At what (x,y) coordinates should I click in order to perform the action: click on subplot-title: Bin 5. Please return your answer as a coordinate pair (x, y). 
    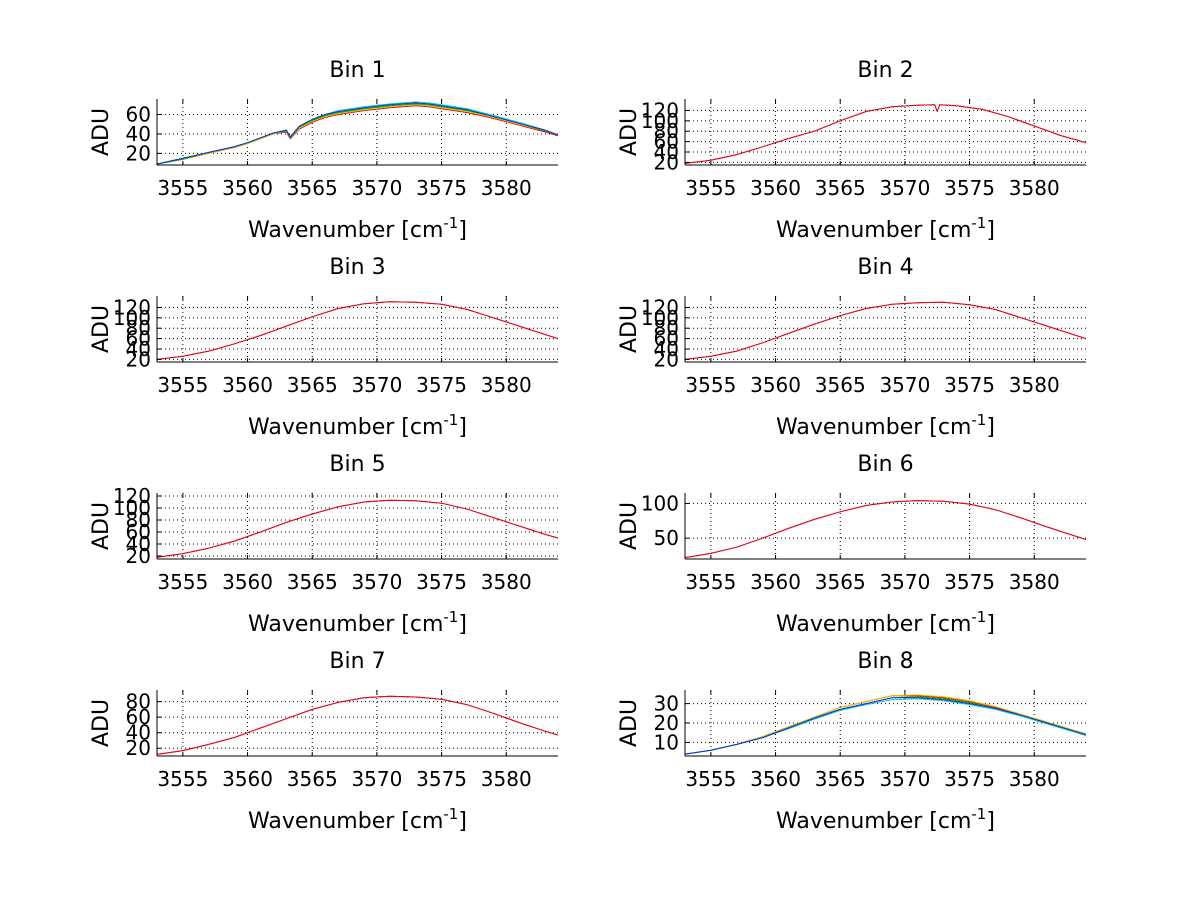
    Looking at the image, I should click on (357, 464).